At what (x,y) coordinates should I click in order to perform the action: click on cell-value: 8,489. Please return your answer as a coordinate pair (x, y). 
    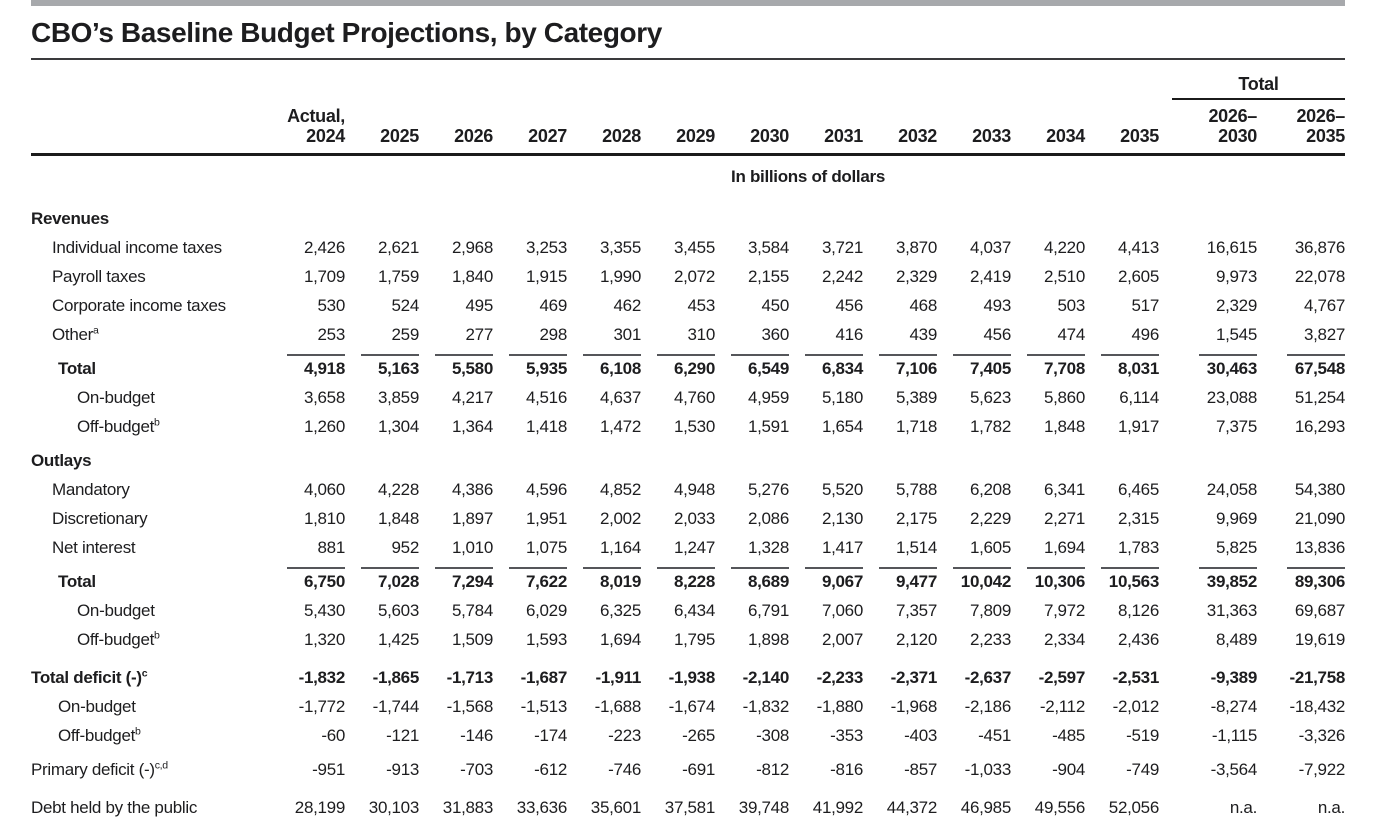
    Looking at the image, I should click on (1236, 639).